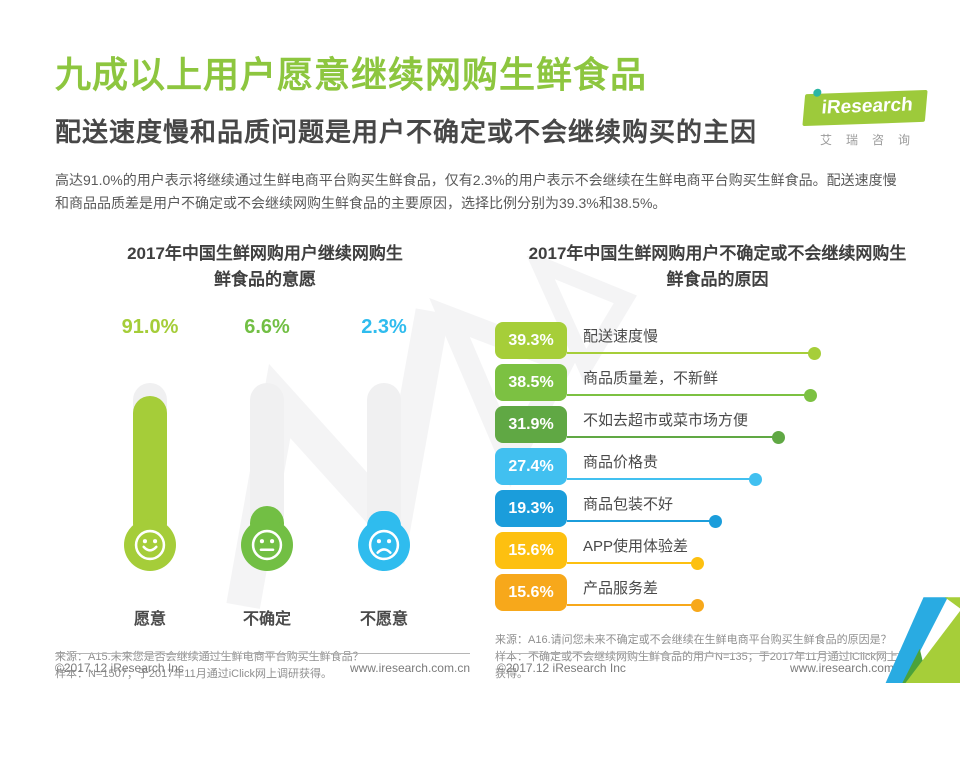  Describe the element at coordinates (717, 593) in the screenshot. I see `reason-row: 15.6% 产品服务差` at that location.